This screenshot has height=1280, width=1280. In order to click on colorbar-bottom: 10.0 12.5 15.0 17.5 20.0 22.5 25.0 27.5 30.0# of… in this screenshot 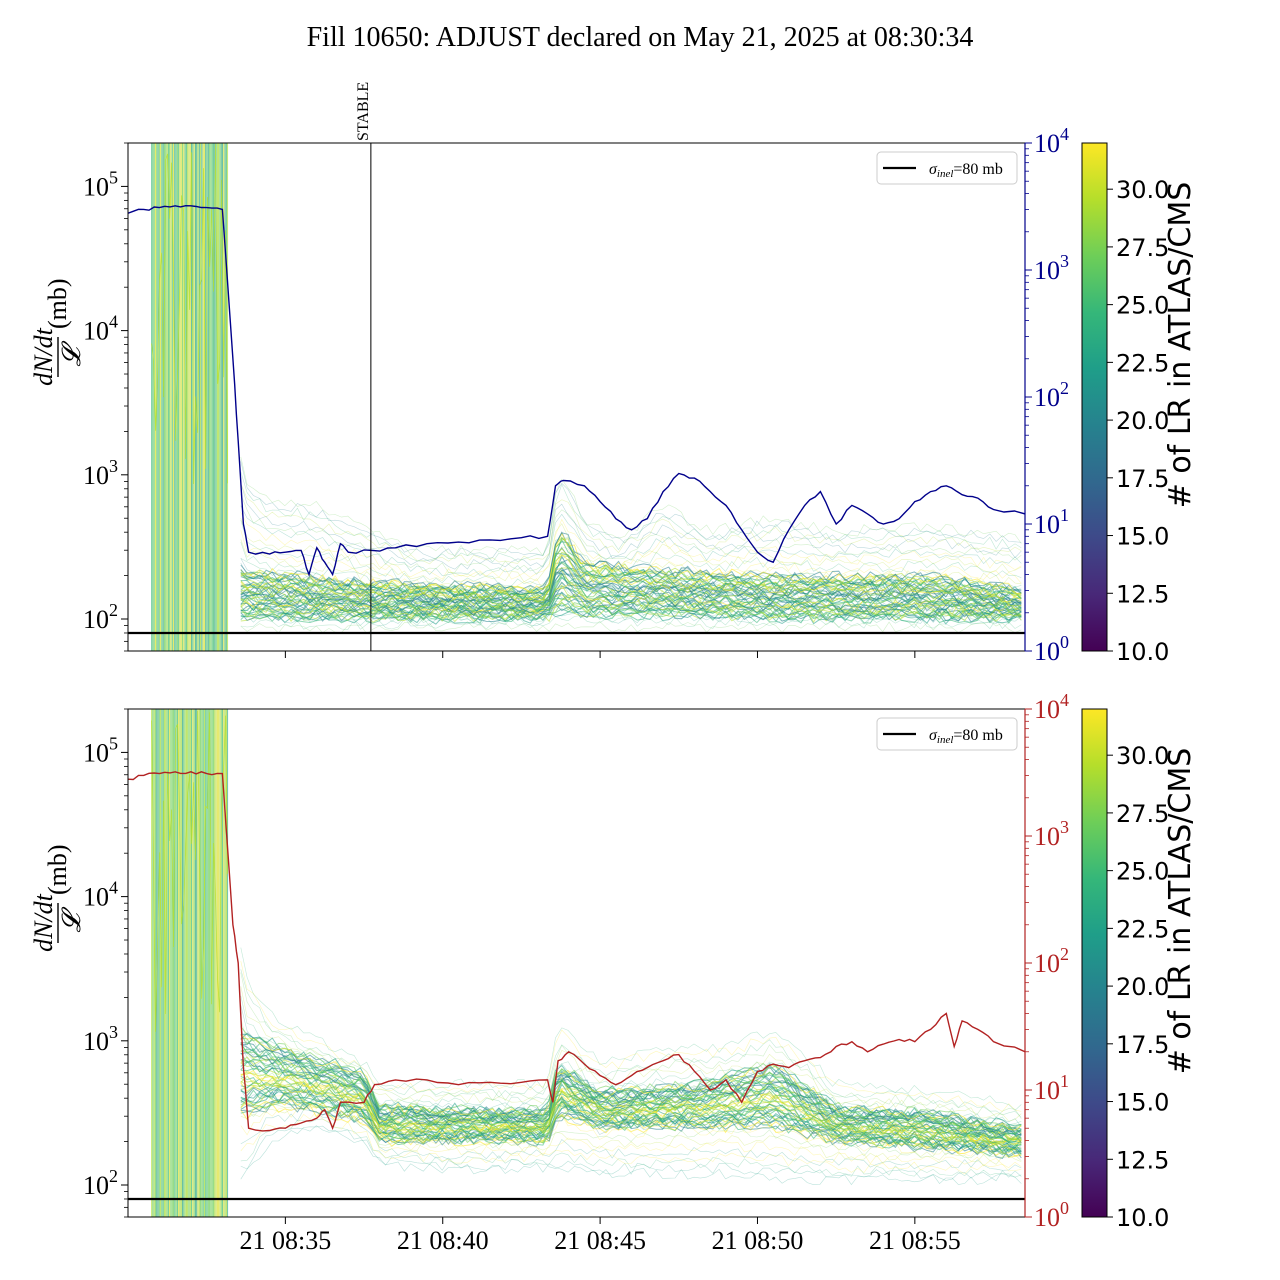, I will do `click(1139, 970)`.